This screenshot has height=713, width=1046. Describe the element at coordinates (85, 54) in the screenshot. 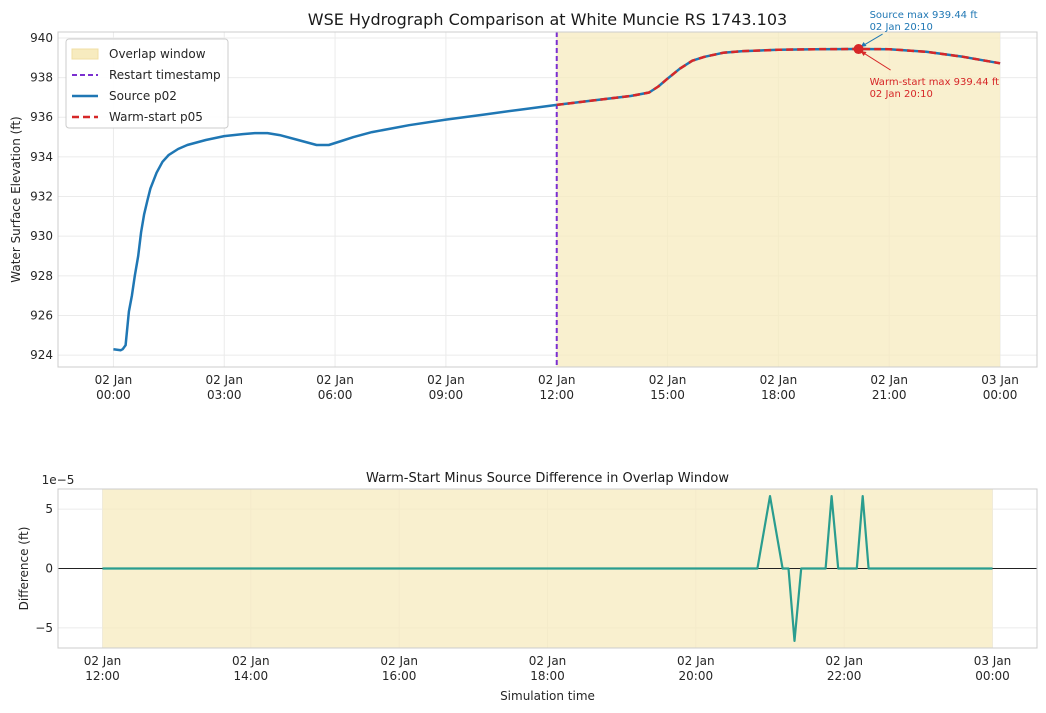

I see `legend-swatch-overlap-window` at that location.